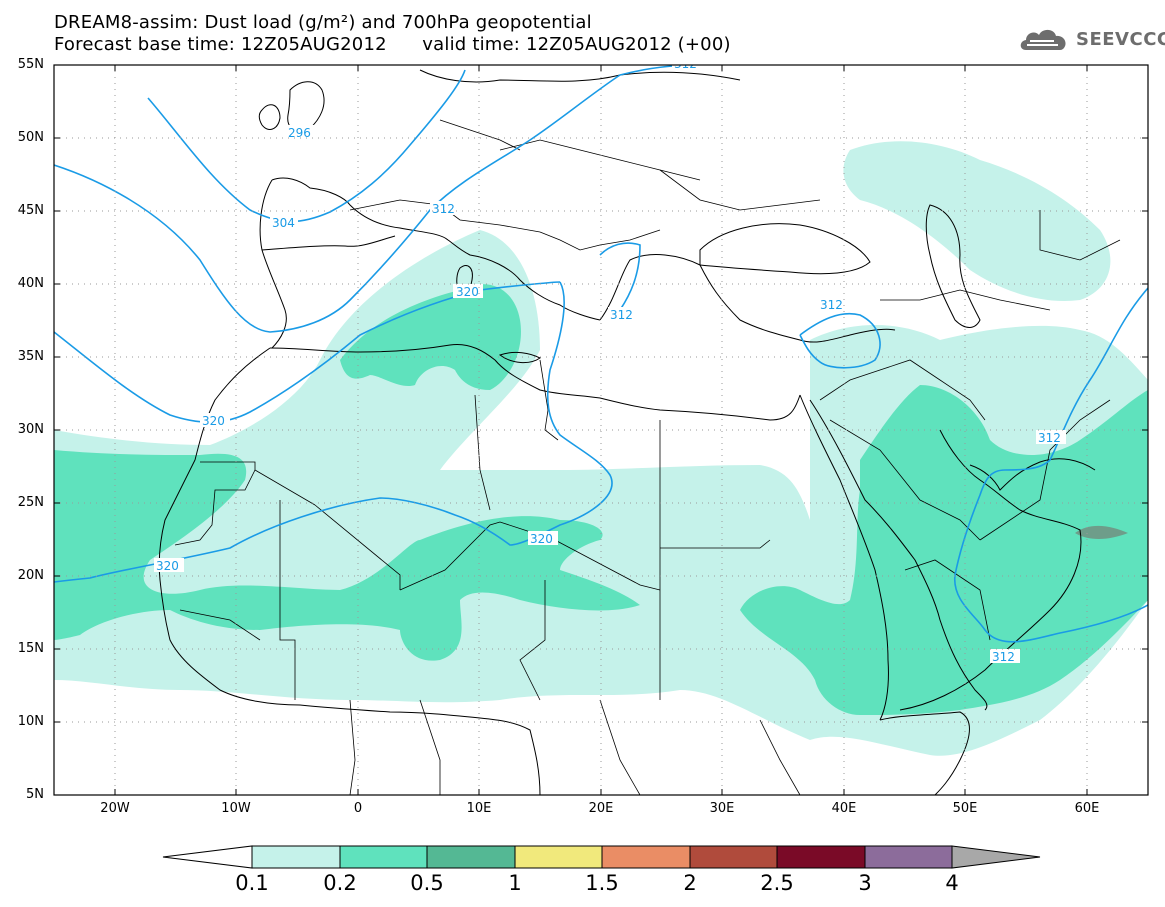 The width and height of the screenshot is (1165, 907). What do you see at coordinates (30, 137) in the screenshot?
I see `lat-label: 50N` at bounding box center [30, 137].